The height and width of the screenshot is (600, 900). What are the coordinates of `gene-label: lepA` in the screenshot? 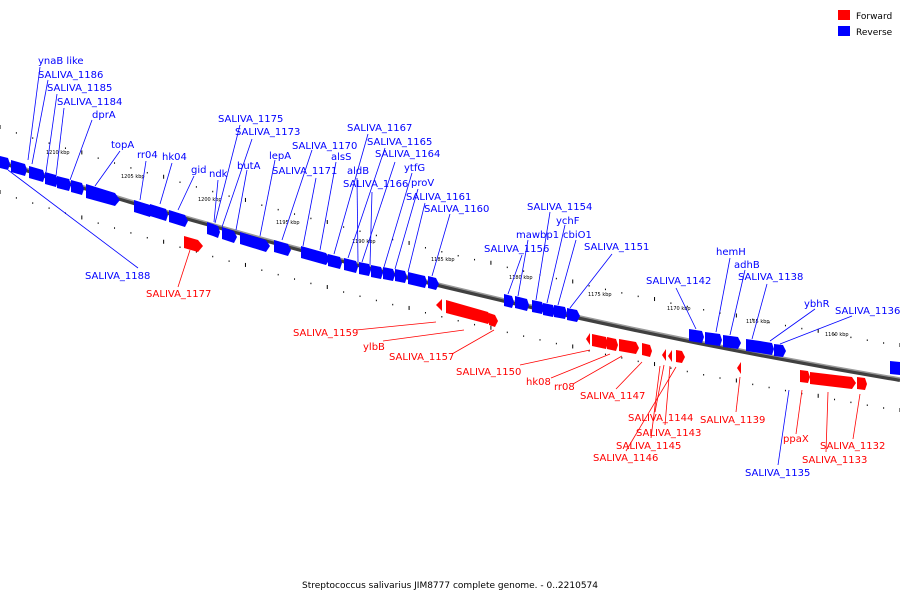 It's located at (280, 156).